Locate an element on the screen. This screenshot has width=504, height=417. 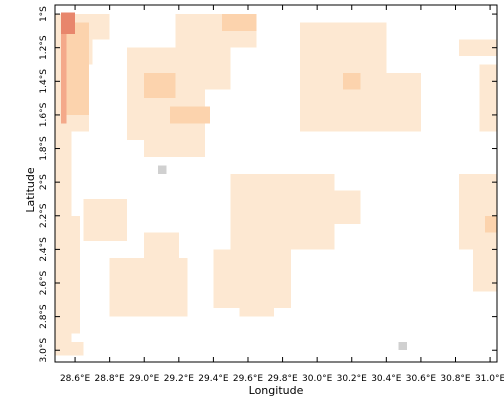
x-tick-label: 29.2°E is located at coordinates (179, 379).